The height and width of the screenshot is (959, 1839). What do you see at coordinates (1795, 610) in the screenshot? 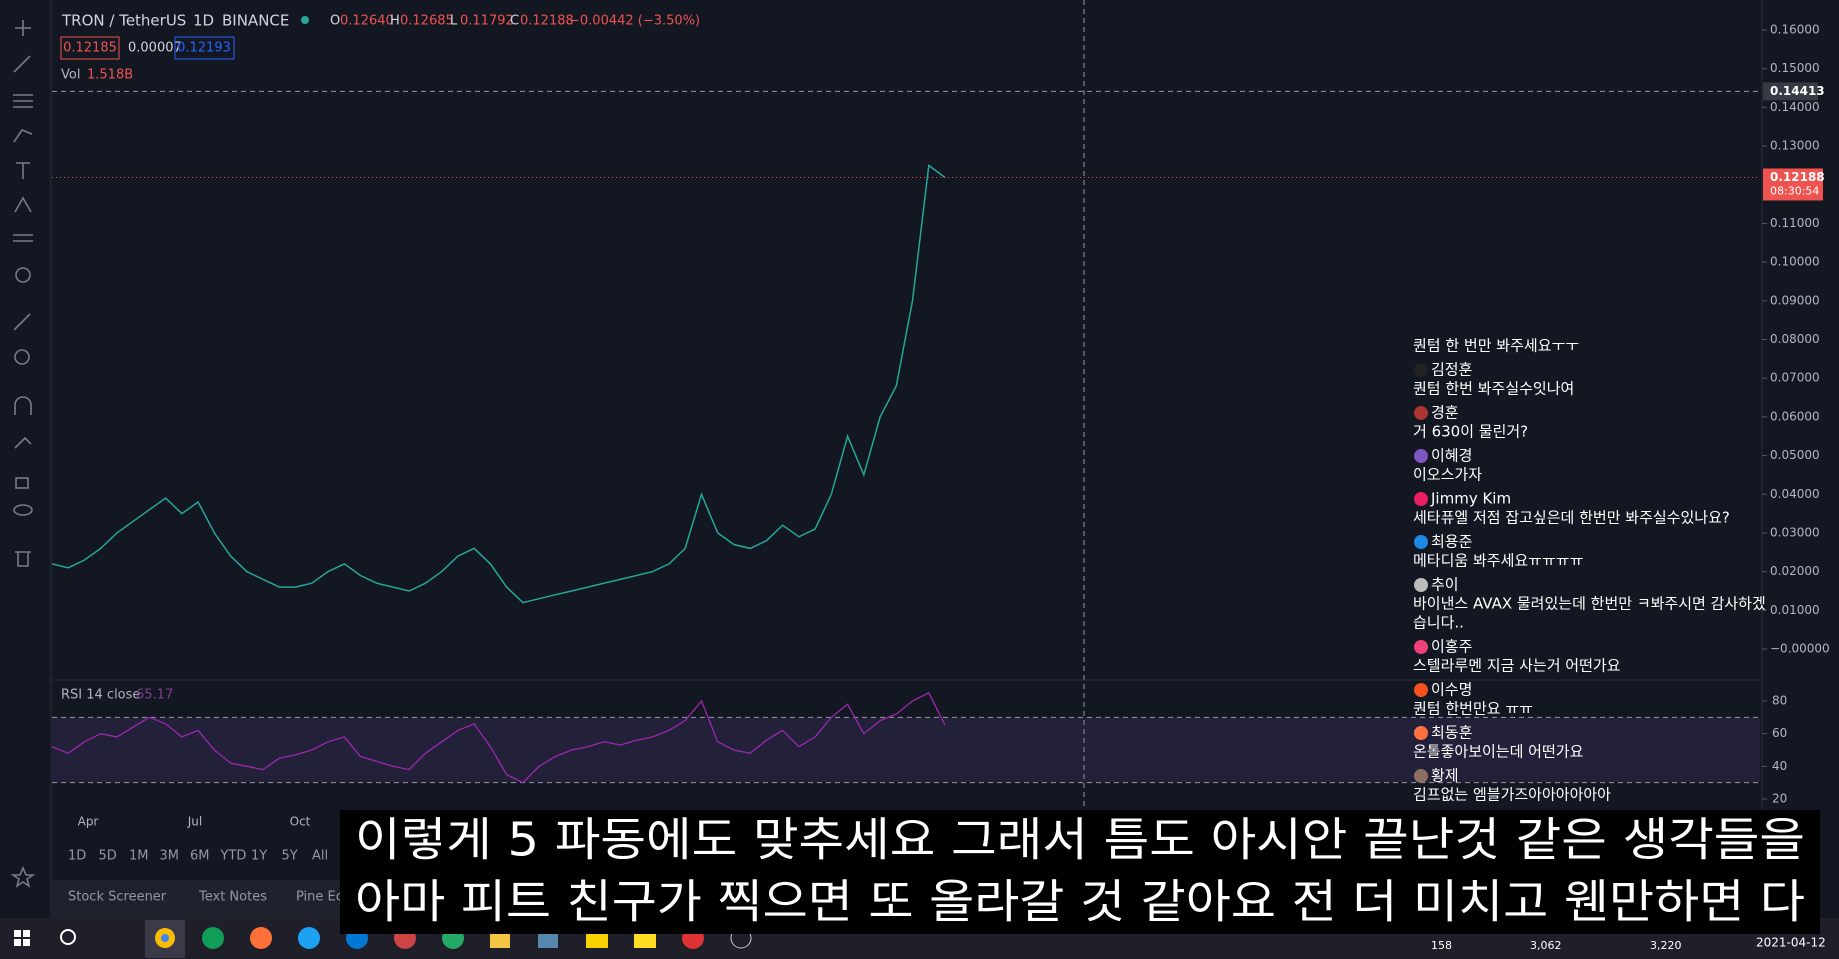
I see `y-tick-label: 0.01000` at bounding box center [1795, 610].